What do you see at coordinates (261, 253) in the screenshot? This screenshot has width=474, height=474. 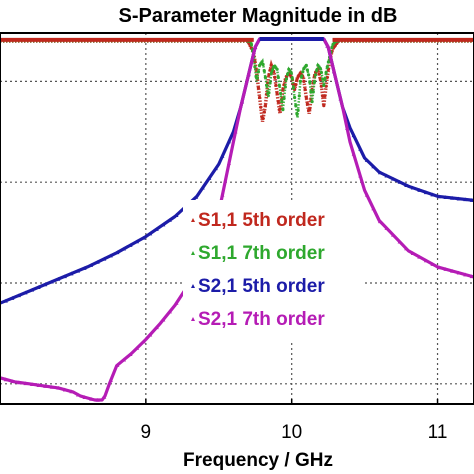 I see `legend-label-1: S1,1 7th order` at bounding box center [261, 253].